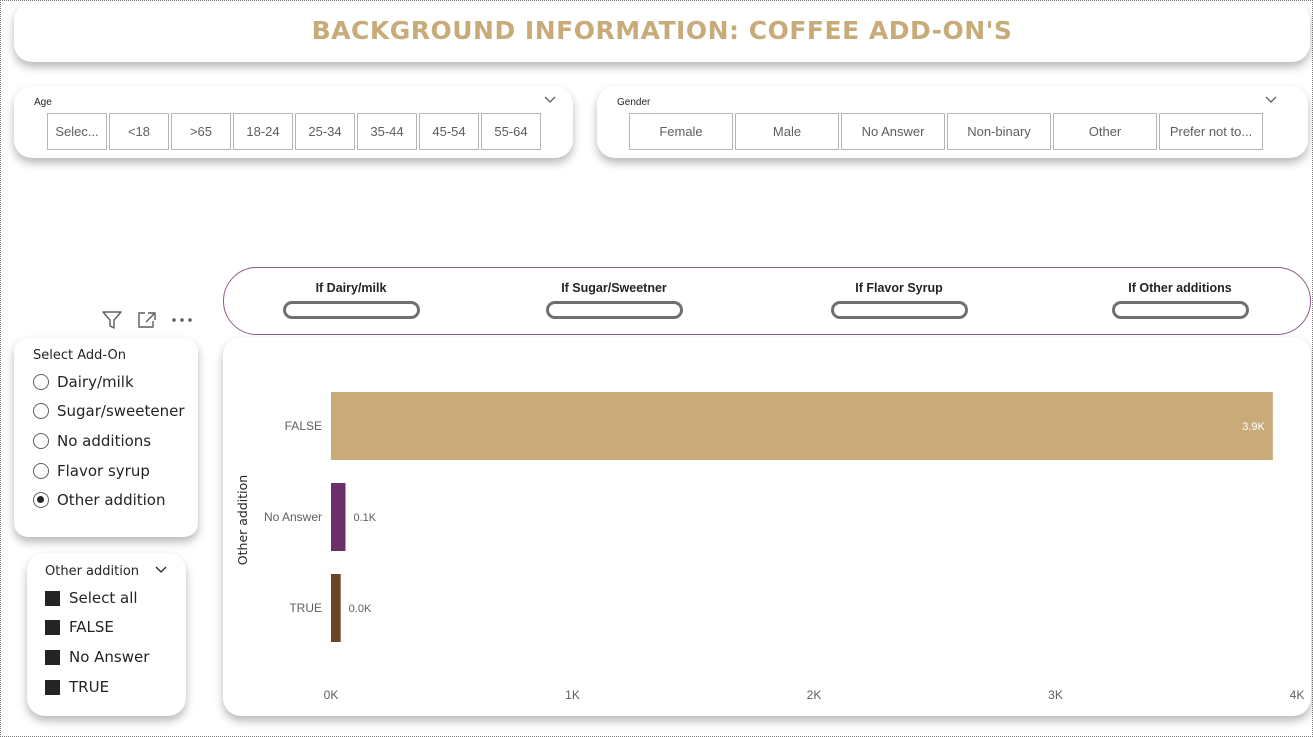  Describe the element at coordinates (303, 426) in the screenshot. I see `category-label: FALSE` at that location.